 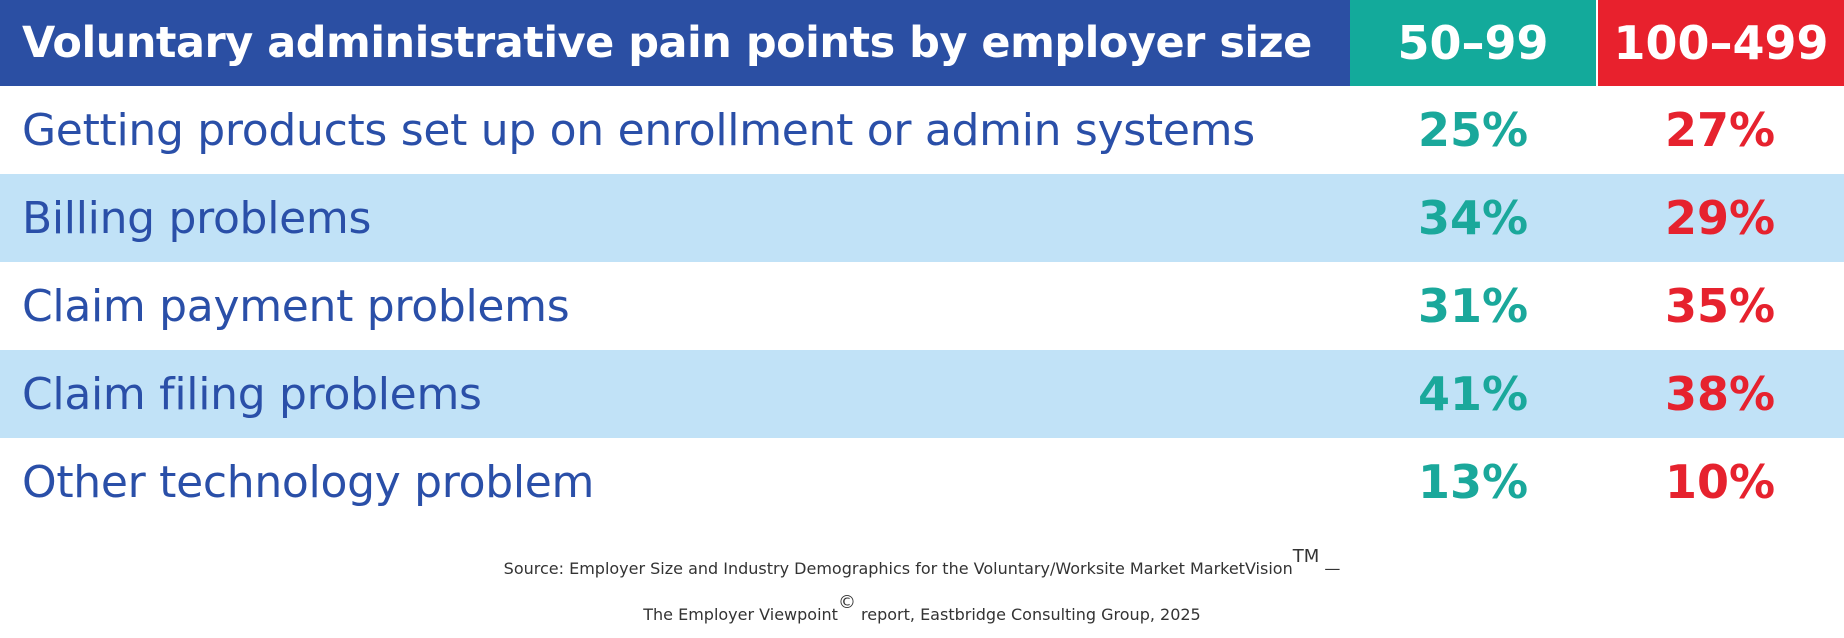 I want to click on header-divider, so click(x=1597, y=43).